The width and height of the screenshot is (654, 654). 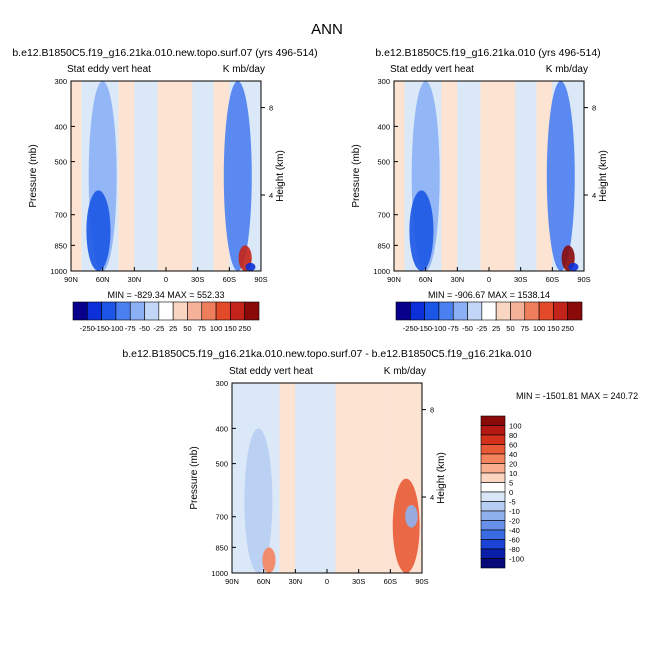 What do you see at coordinates (513, 435) in the screenshot?
I see `colorbar-label: 80` at bounding box center [513, 435].